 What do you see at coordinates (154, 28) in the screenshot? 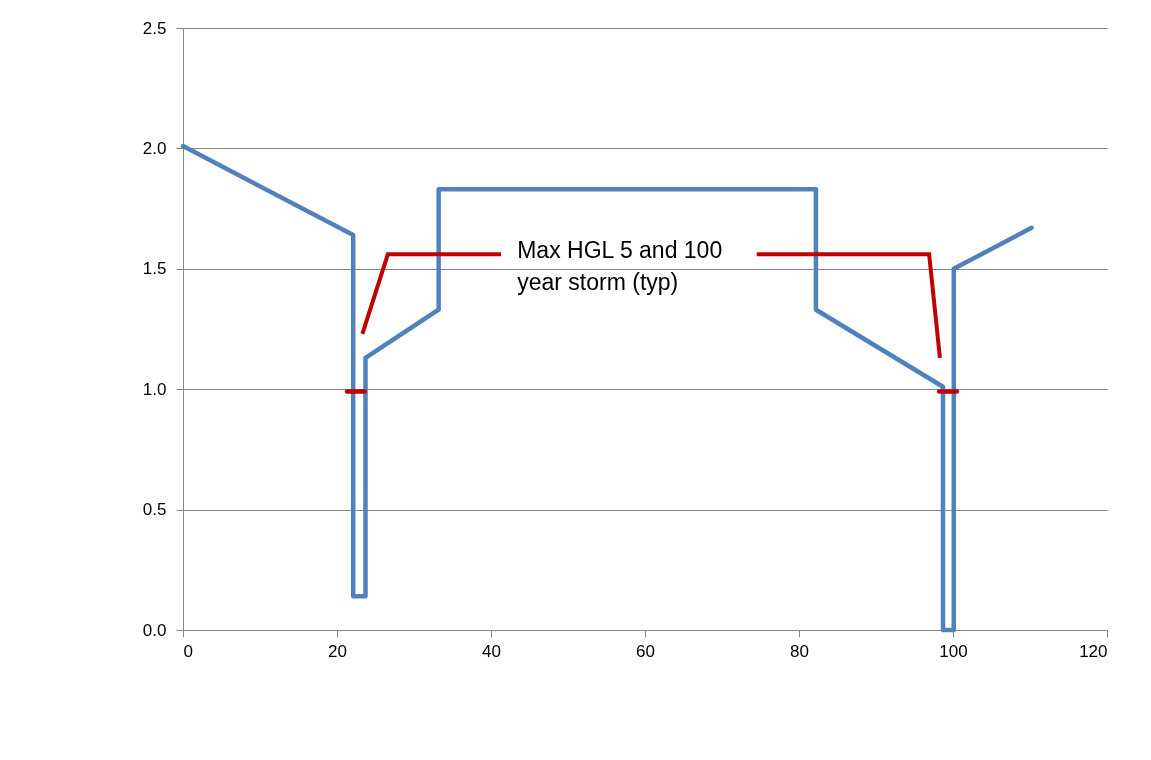
I see `y-tick-label: 2.5` at bounding box center [154, 28].